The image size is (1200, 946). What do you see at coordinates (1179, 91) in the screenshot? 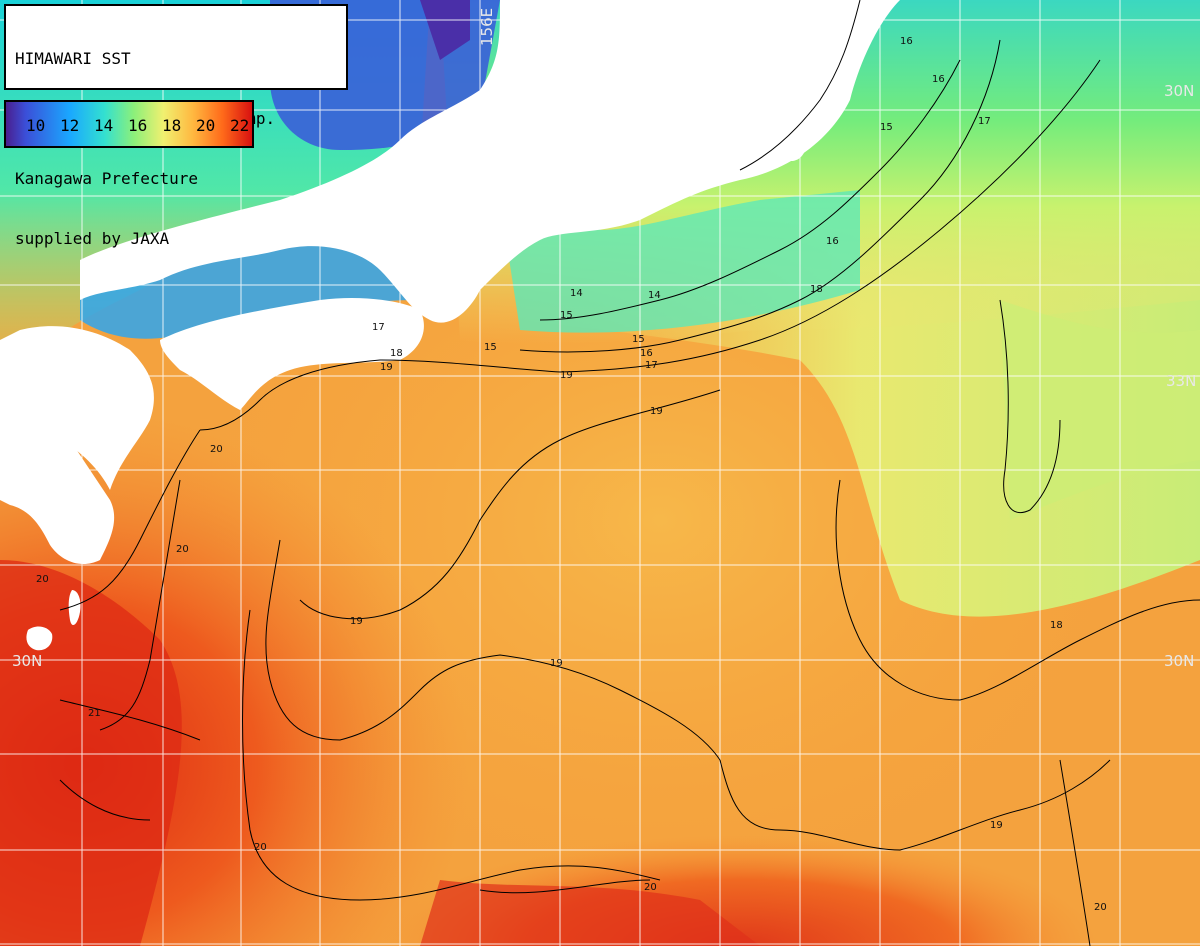
I see `lat-label-upper-right: 30N` at bounding box center [1179, 91].